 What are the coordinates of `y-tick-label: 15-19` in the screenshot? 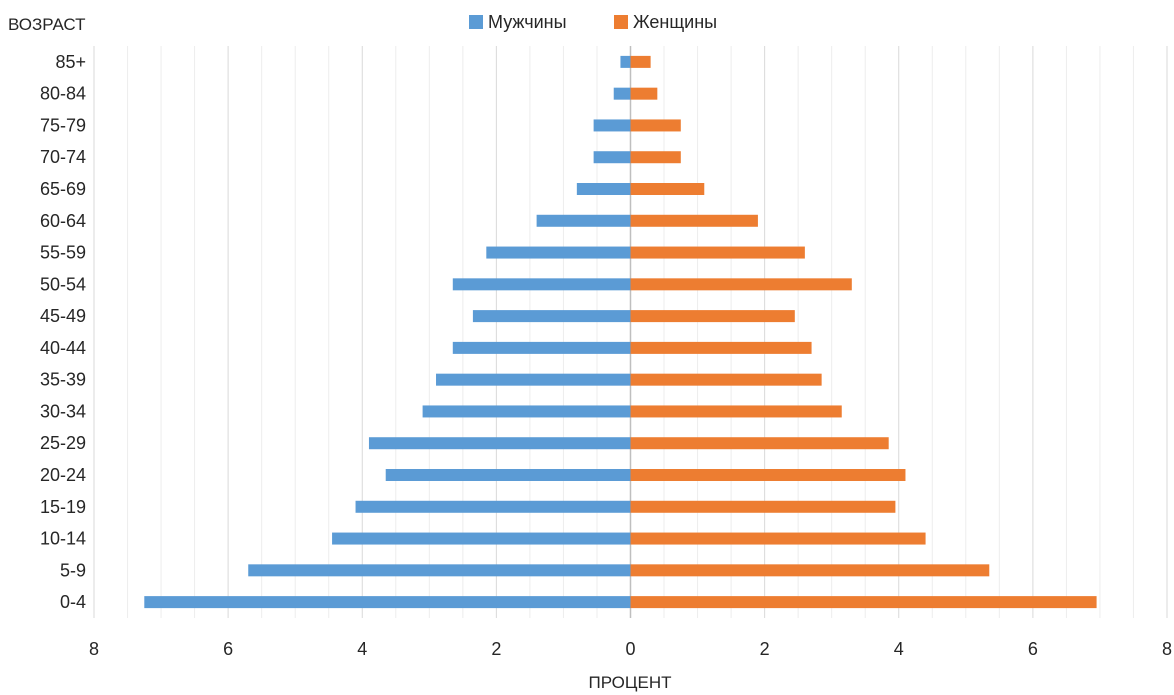 It's located at (63, 507).